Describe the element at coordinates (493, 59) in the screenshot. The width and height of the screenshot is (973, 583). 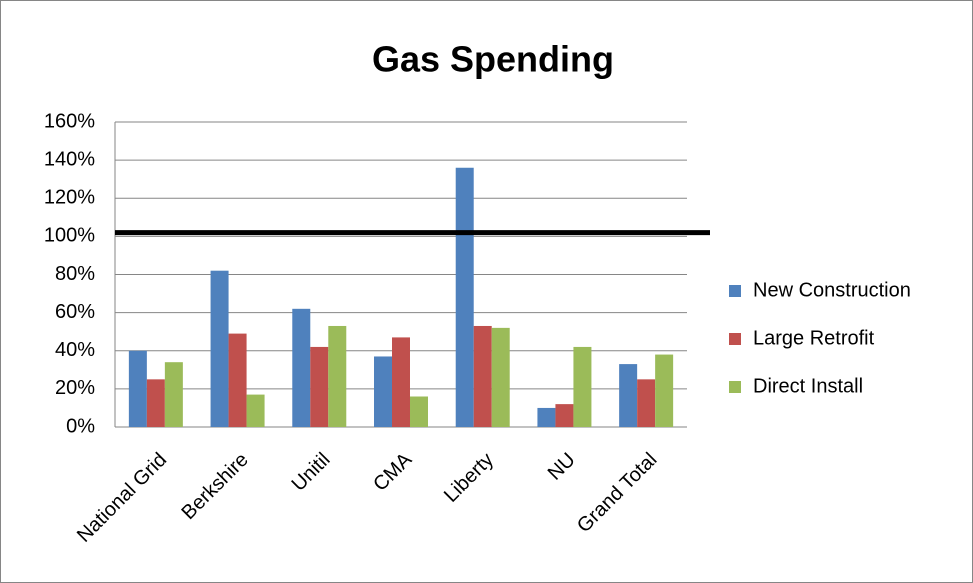
I see `chart-title: Gas Spending` at that location.